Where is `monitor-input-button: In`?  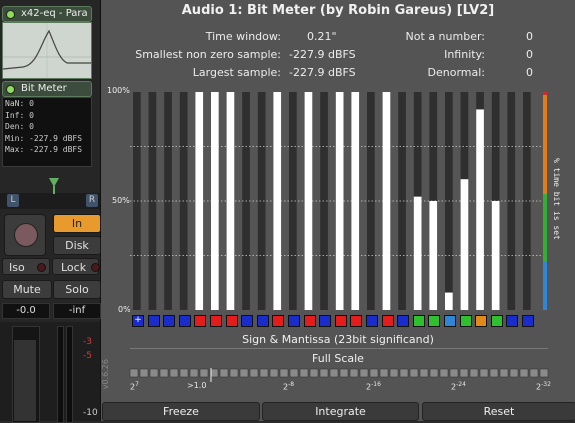 monitor-input-button: In is located at coordinates (77, 223).